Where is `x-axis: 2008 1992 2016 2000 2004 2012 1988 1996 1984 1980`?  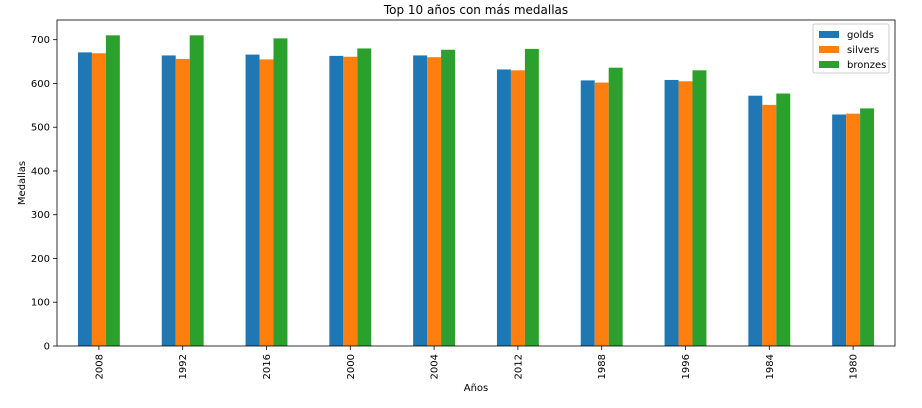 x-axis: 2008 1992 2016 2000 2004 2012 1988 1996 1984 1980 is located at coordinates (477, 362).